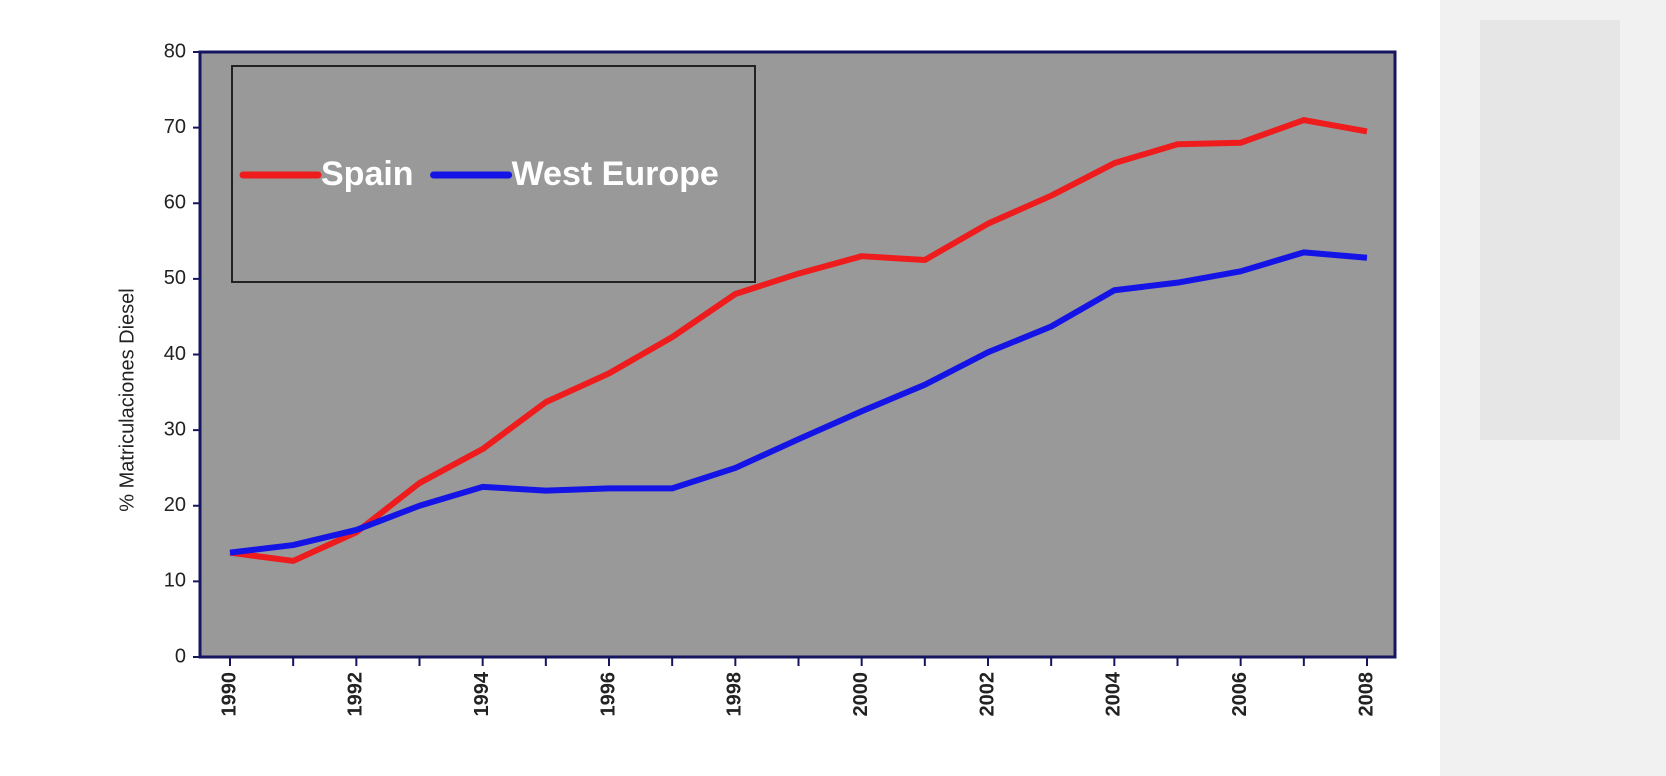 This screenshot has width=1666, height=776. Describe the element at coordinates (615, 174) in the screenshot. I see `legend-label: West Europe` at that location.